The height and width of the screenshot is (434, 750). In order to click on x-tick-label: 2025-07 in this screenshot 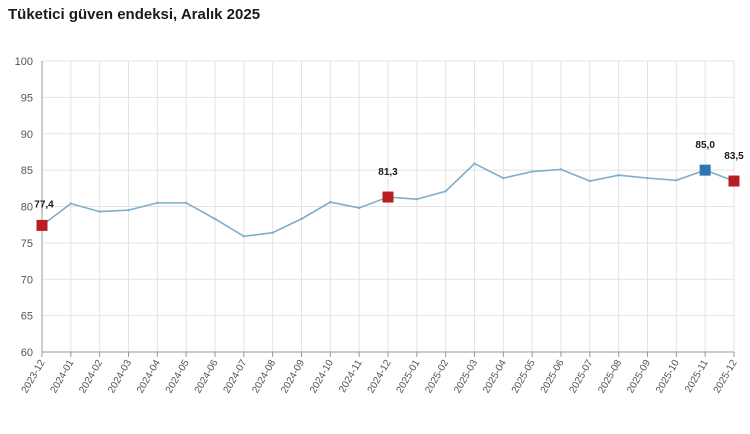, I will do `click(582, 377)`.